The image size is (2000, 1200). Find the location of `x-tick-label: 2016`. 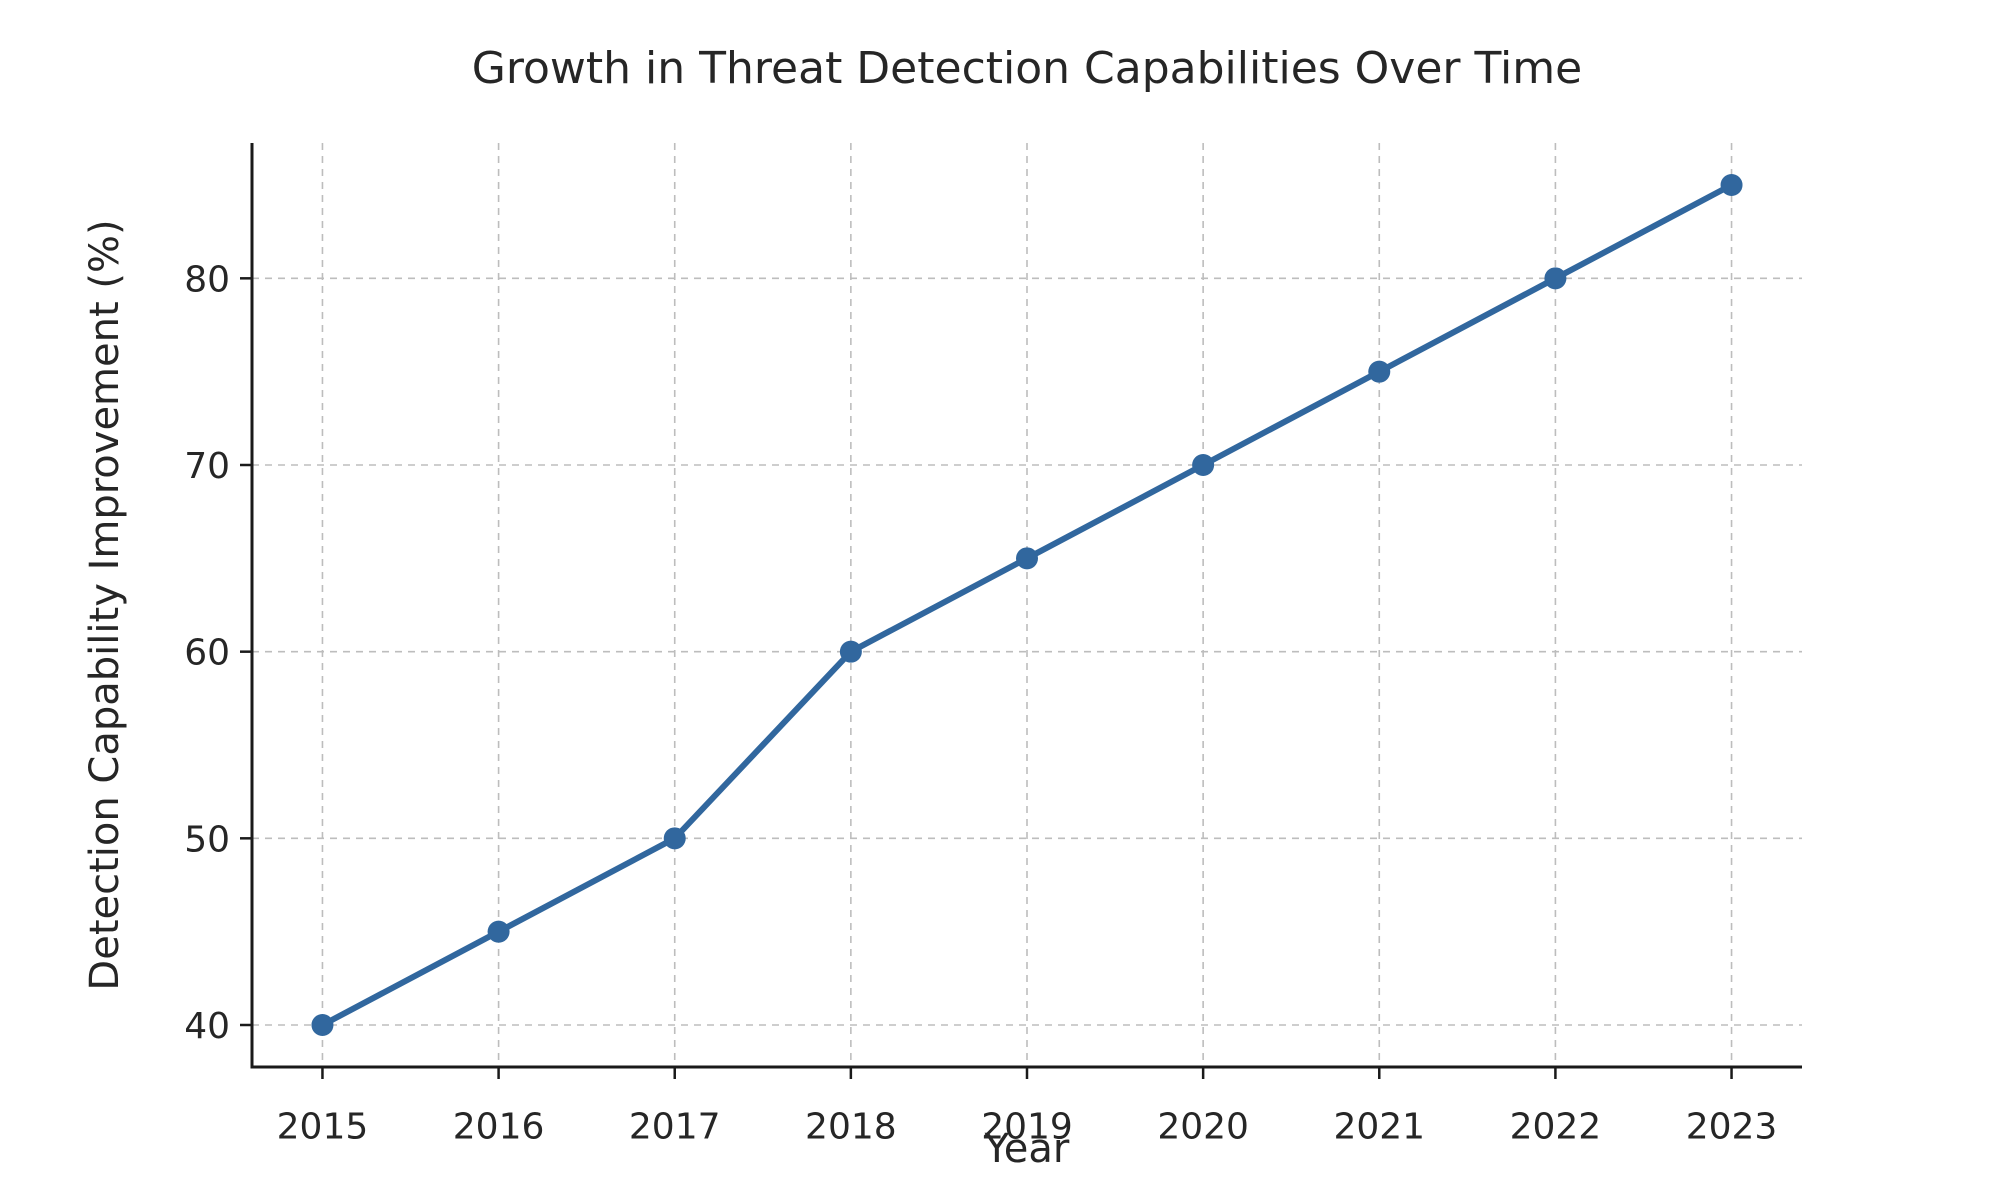

x-tick-label: 2016 is located at coordinates (499, 1127).